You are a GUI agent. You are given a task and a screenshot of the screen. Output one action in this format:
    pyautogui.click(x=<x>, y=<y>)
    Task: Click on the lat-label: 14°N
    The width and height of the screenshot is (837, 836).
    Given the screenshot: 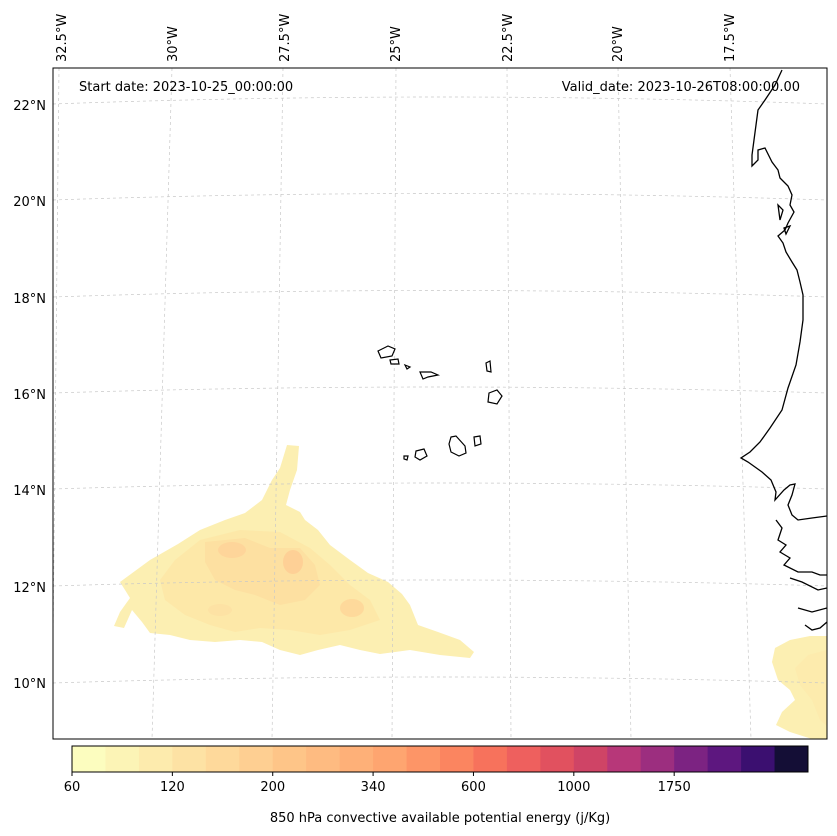 What is the action you would take?
    pyautogui.click(x=29, y=491)
    